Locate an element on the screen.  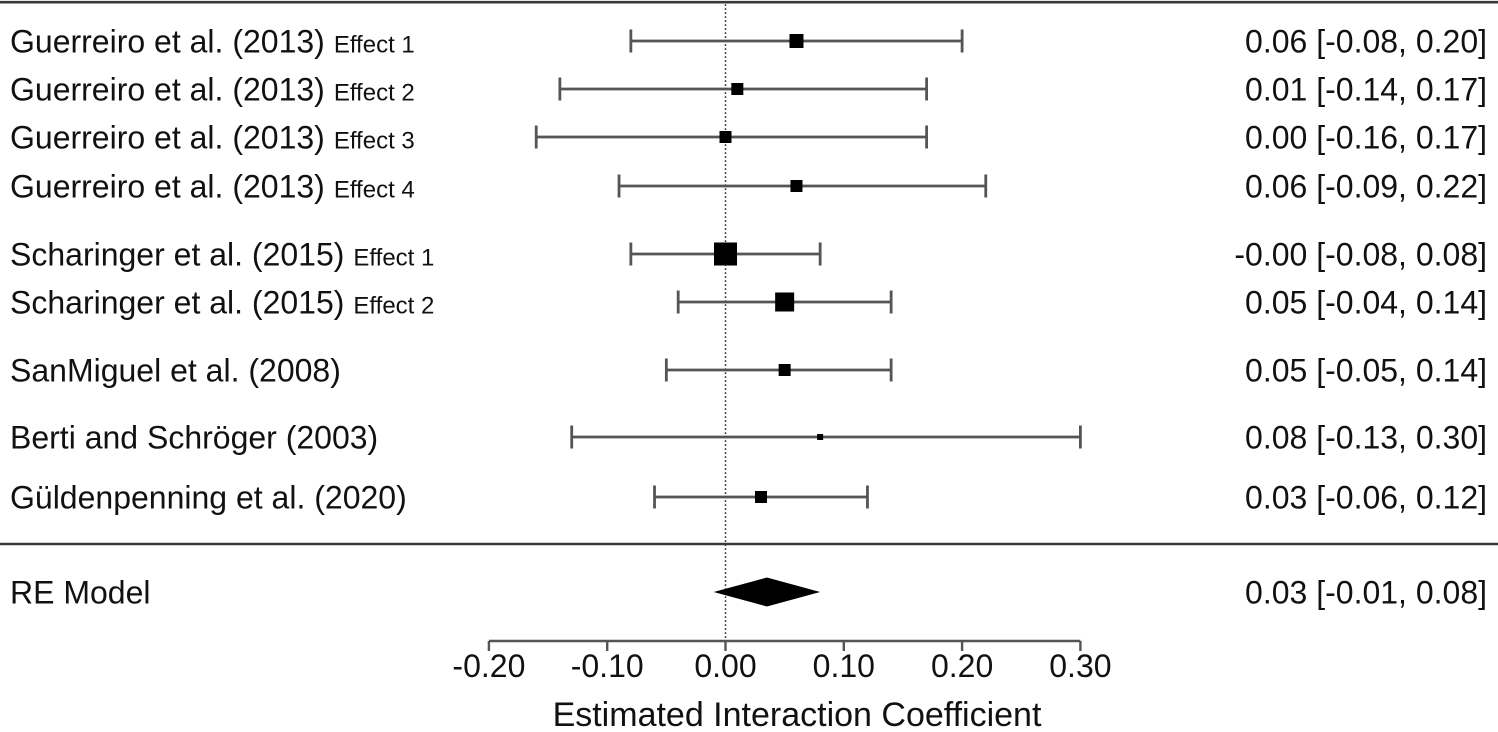
study-label: Guerreiro et al. (2013) Effect 3 is located at coordinates (212, 138).